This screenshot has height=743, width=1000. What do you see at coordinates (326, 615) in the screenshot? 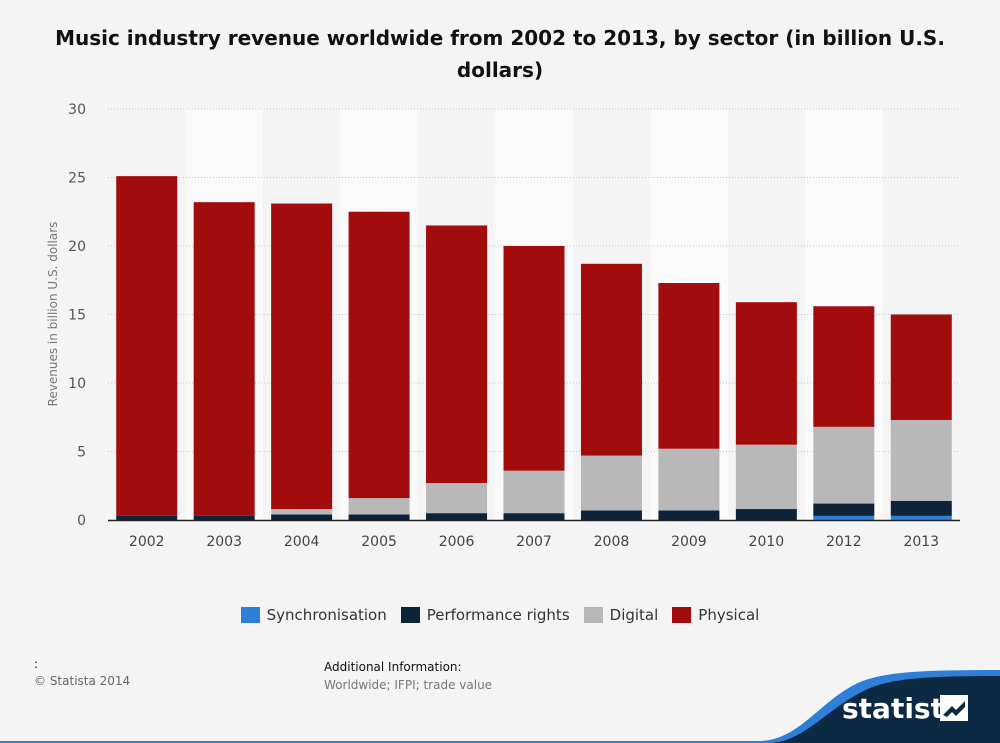
I see `legend-label: Synchronisation` at bounding box center [326, 615].